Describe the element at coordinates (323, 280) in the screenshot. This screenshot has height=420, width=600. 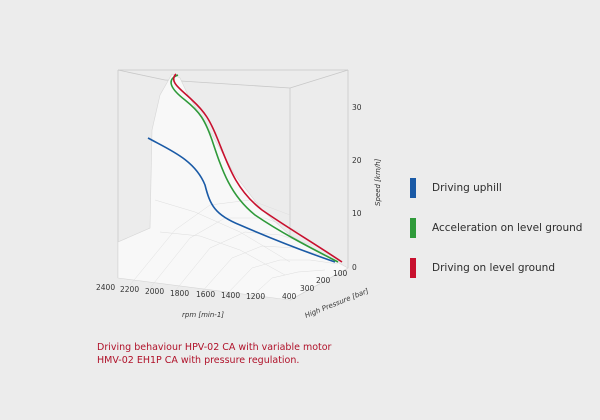
I see `y-tick-label: 200` at that location.